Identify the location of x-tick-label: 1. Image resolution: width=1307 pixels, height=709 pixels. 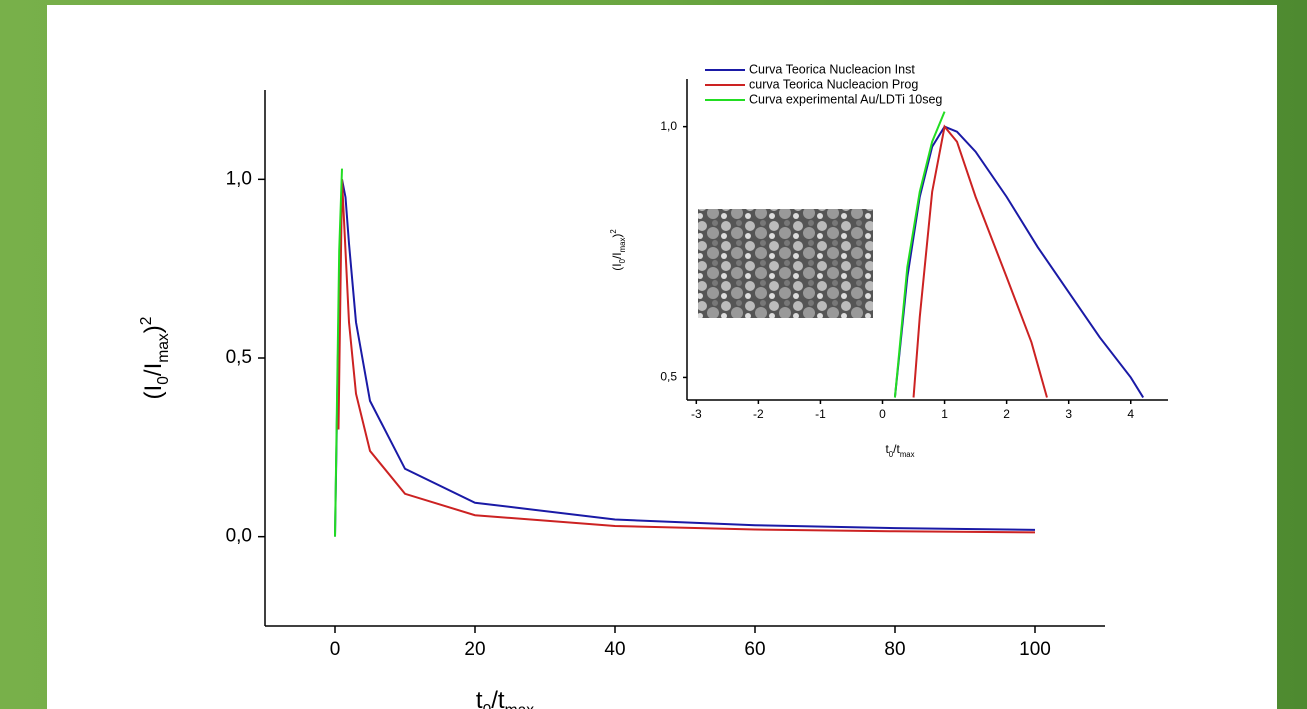
(944, 414).